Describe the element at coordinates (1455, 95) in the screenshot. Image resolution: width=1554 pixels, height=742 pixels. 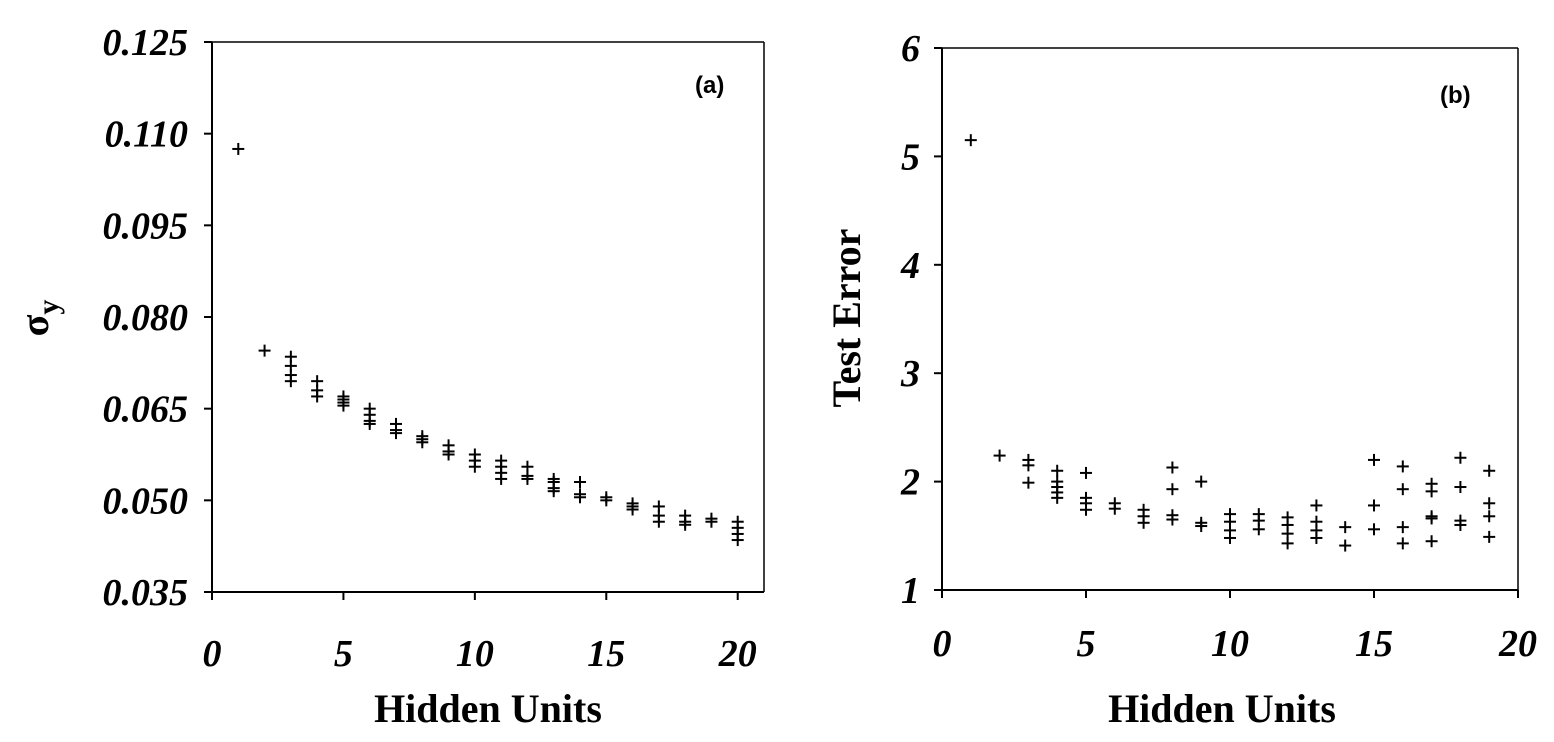
I see `panel-b-label: (b)` at that location.